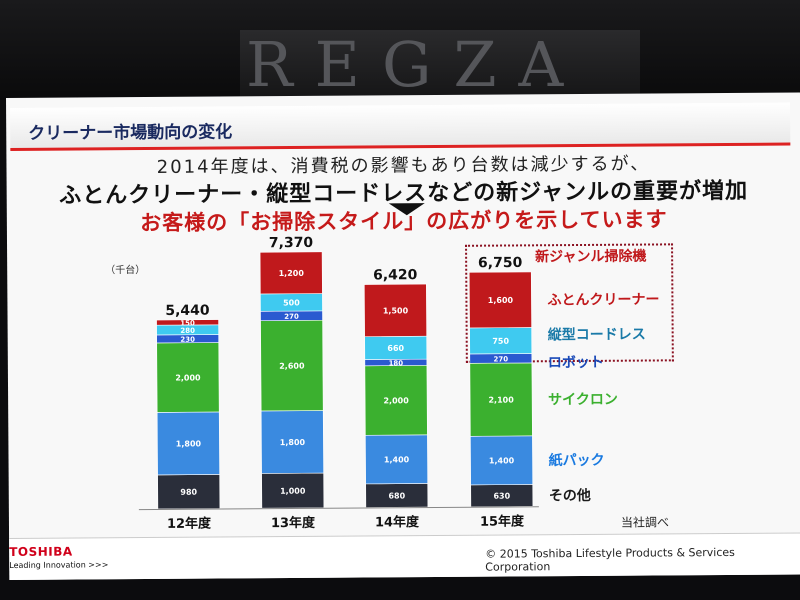 This screenshot has height=600, width=800. Describe the element at coordinates (396, 495) in the screenshot. I see `segment-value-label: 680` at that location.